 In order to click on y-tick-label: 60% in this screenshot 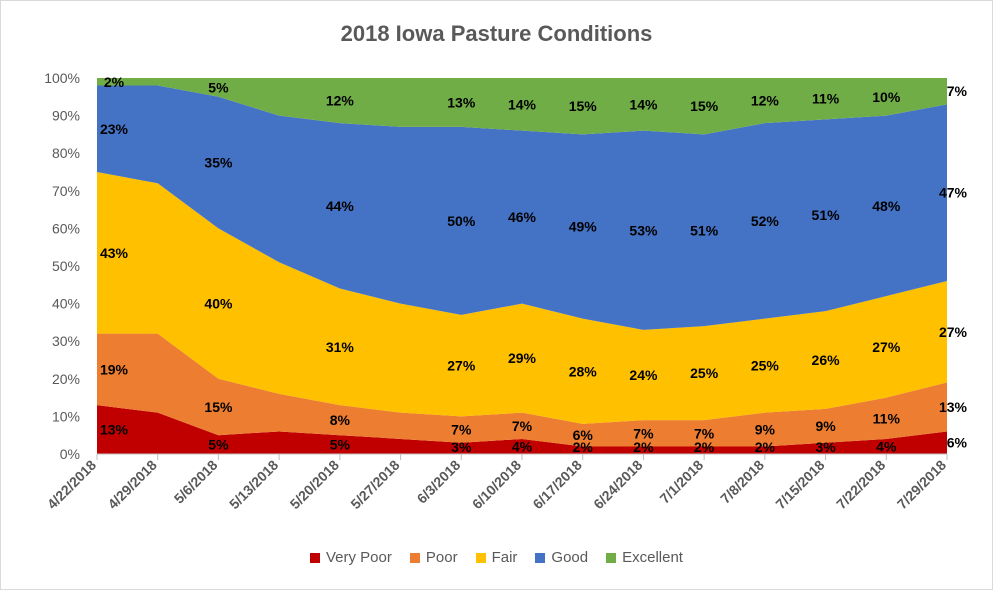, I will do `click(66, 228)`.